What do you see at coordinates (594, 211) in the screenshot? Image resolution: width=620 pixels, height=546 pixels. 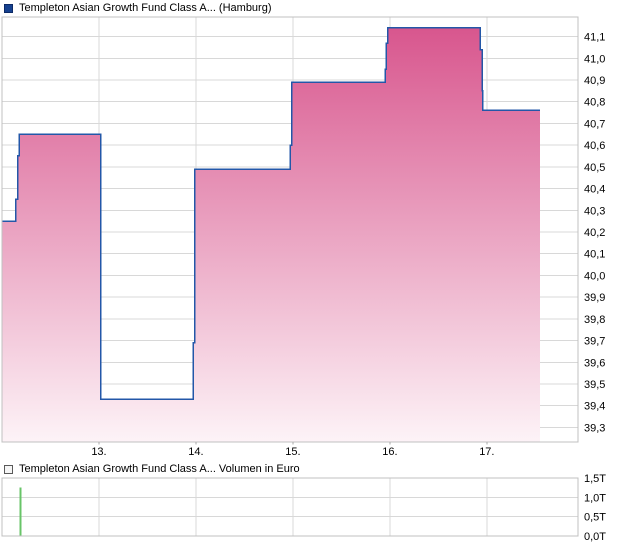 I see `y-tick-label: 40,3` at bounding box center [594, 211].